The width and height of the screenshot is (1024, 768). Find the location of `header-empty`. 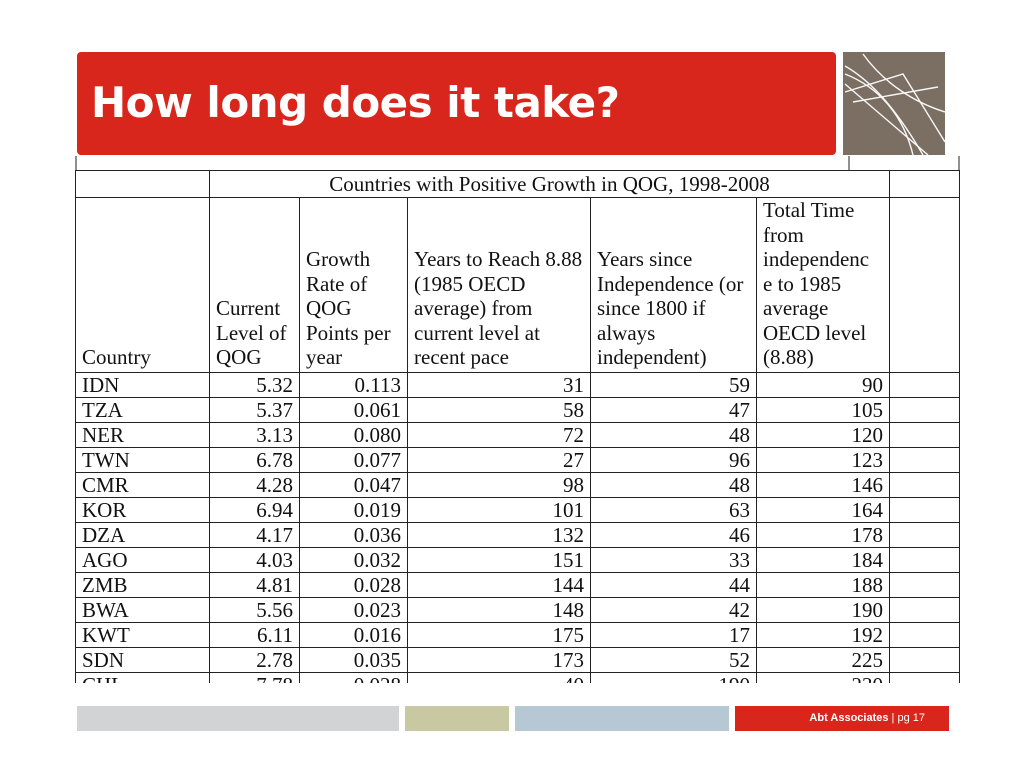

header-empty is located at coordinates (924, 285).